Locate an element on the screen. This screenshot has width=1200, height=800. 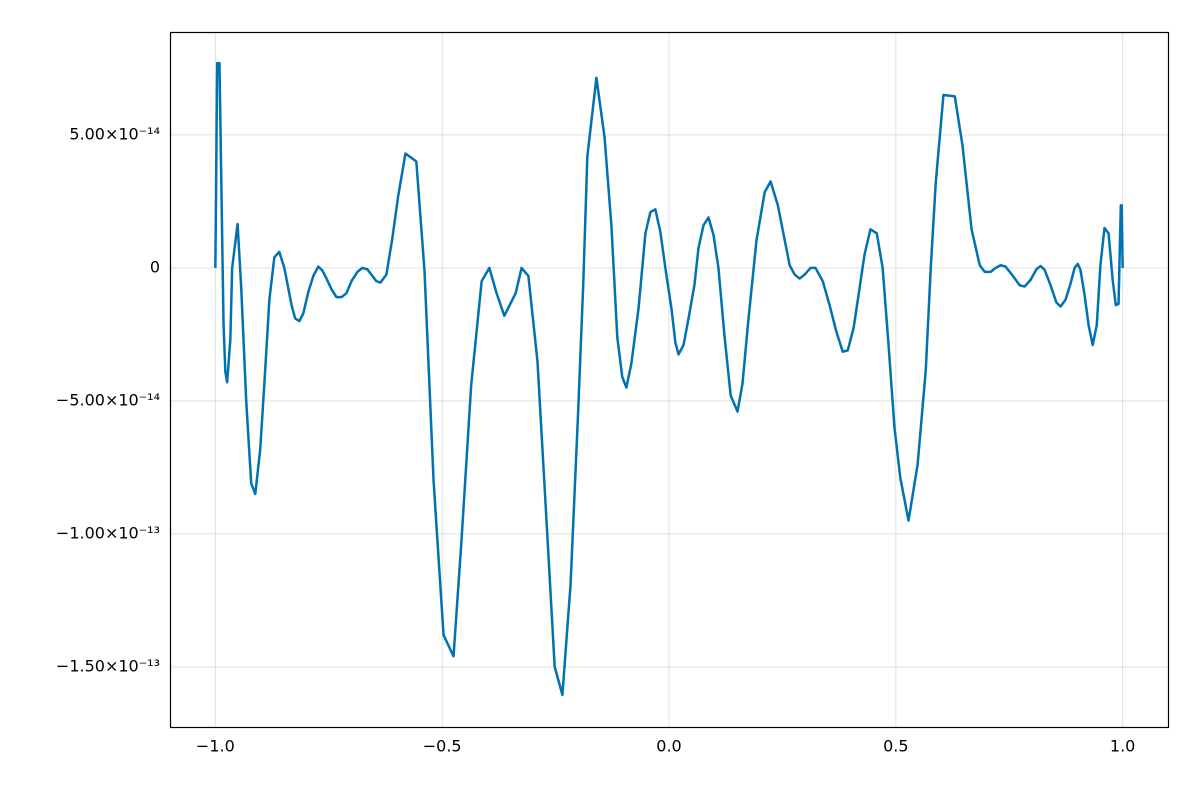
x-tick-label: 1.0 is located at coordinates (1122, 746).